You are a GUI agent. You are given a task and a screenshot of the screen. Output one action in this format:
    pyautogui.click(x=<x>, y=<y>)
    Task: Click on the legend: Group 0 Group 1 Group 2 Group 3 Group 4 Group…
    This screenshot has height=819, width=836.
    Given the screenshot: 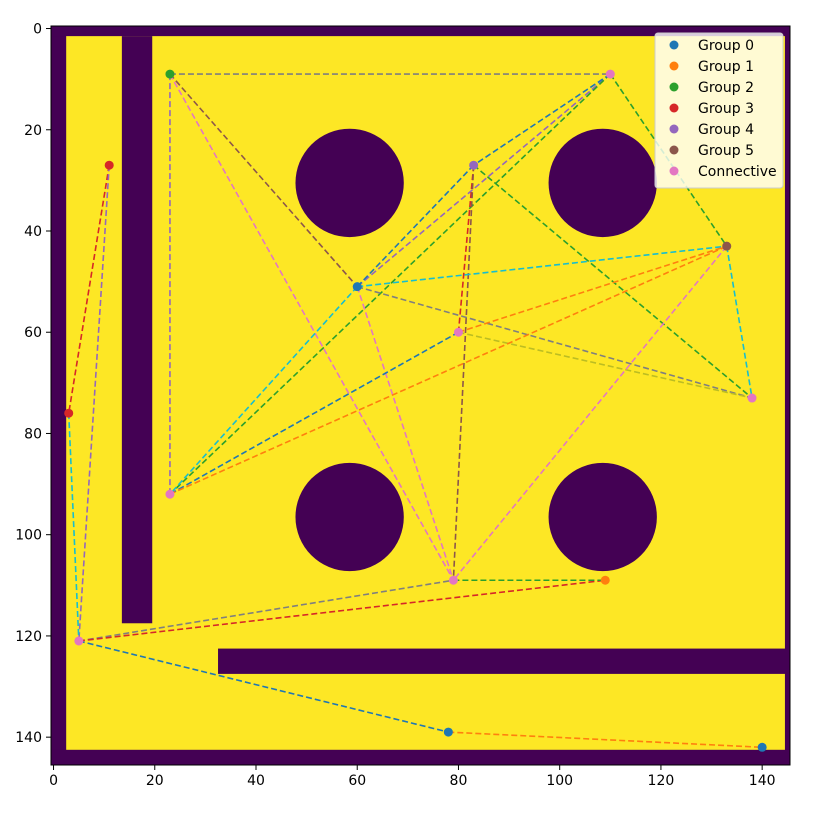 What is the action you would take?
    pyautogui.click(x=719, y=110)
    